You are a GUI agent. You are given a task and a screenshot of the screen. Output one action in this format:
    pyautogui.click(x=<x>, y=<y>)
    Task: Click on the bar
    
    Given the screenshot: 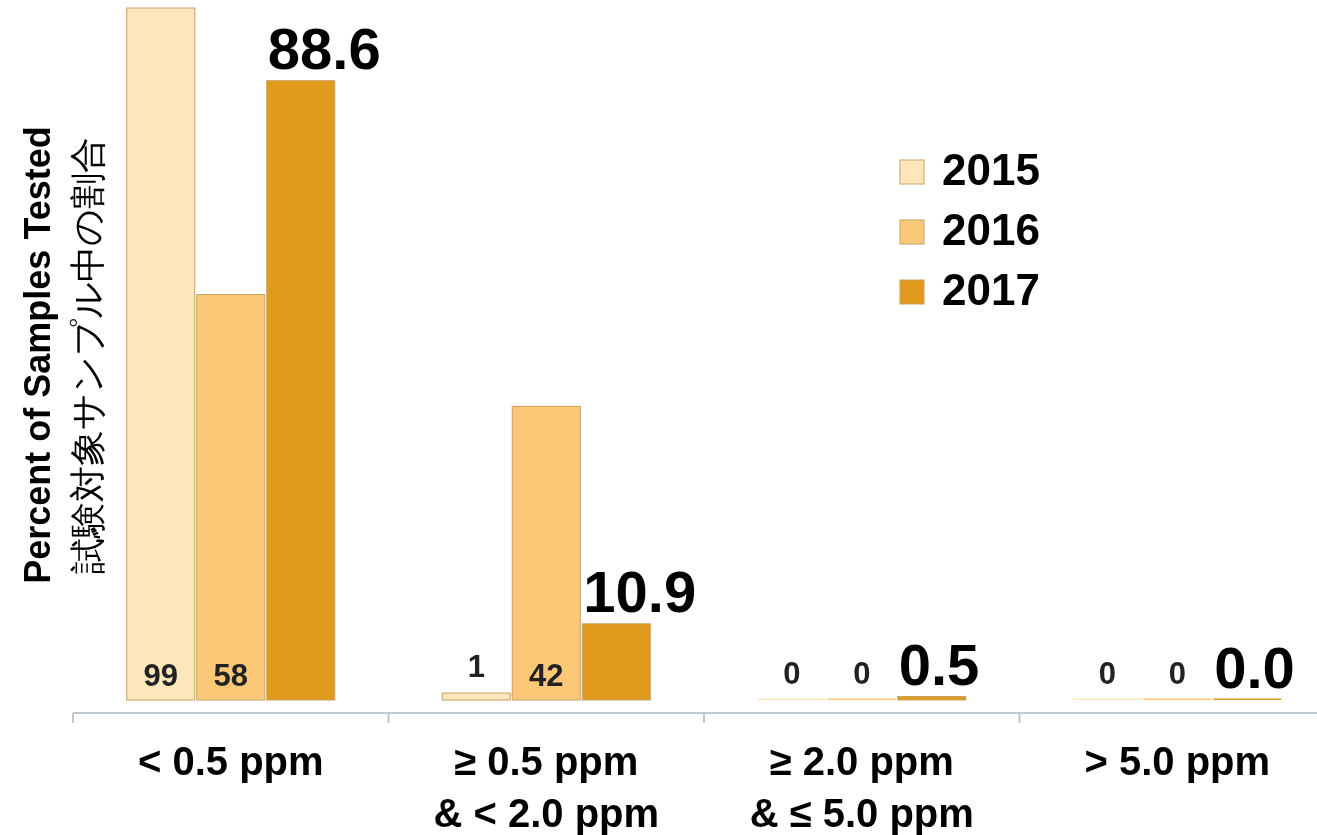 What is the action you would take?
    pyautogui.click(x=932, y=698)
    